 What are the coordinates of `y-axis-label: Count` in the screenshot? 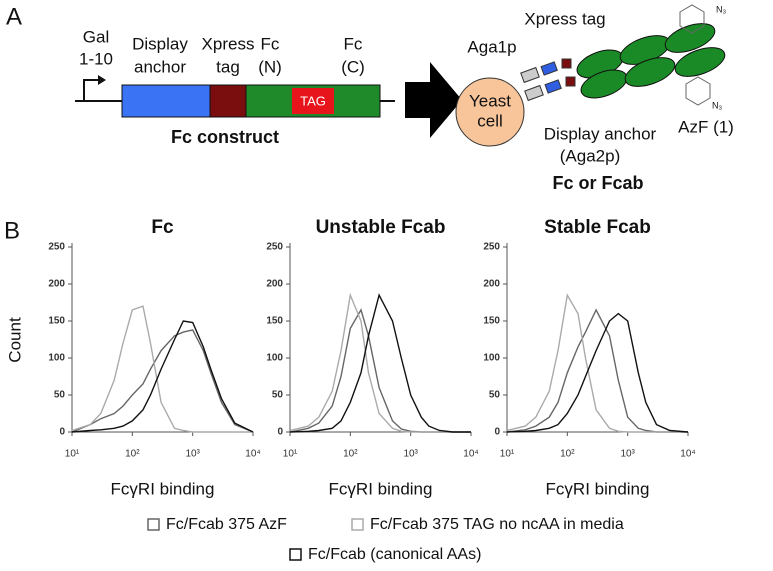 It's located at (14, 340).